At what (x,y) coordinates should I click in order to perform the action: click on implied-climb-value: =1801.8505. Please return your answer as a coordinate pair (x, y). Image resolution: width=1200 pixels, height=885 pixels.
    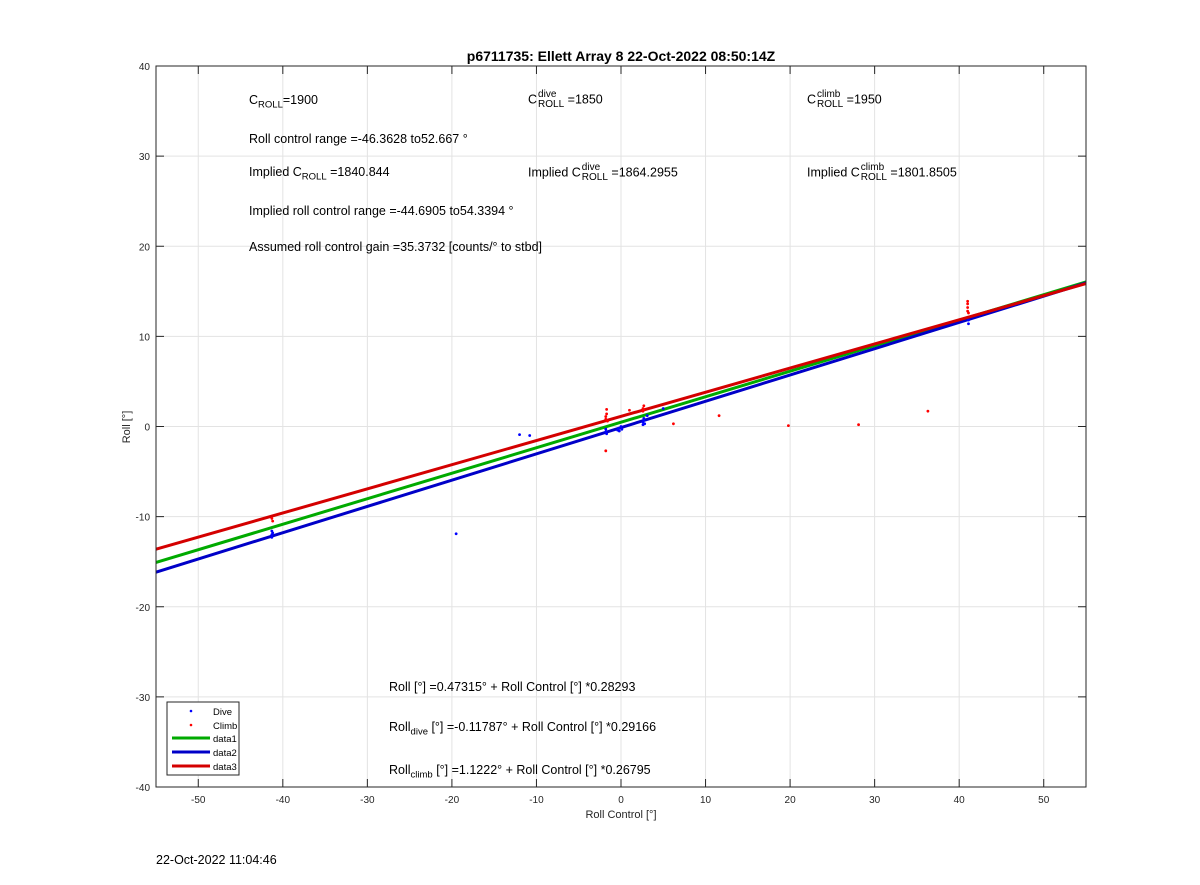
    Looking at the image, I should click on (923, 172).